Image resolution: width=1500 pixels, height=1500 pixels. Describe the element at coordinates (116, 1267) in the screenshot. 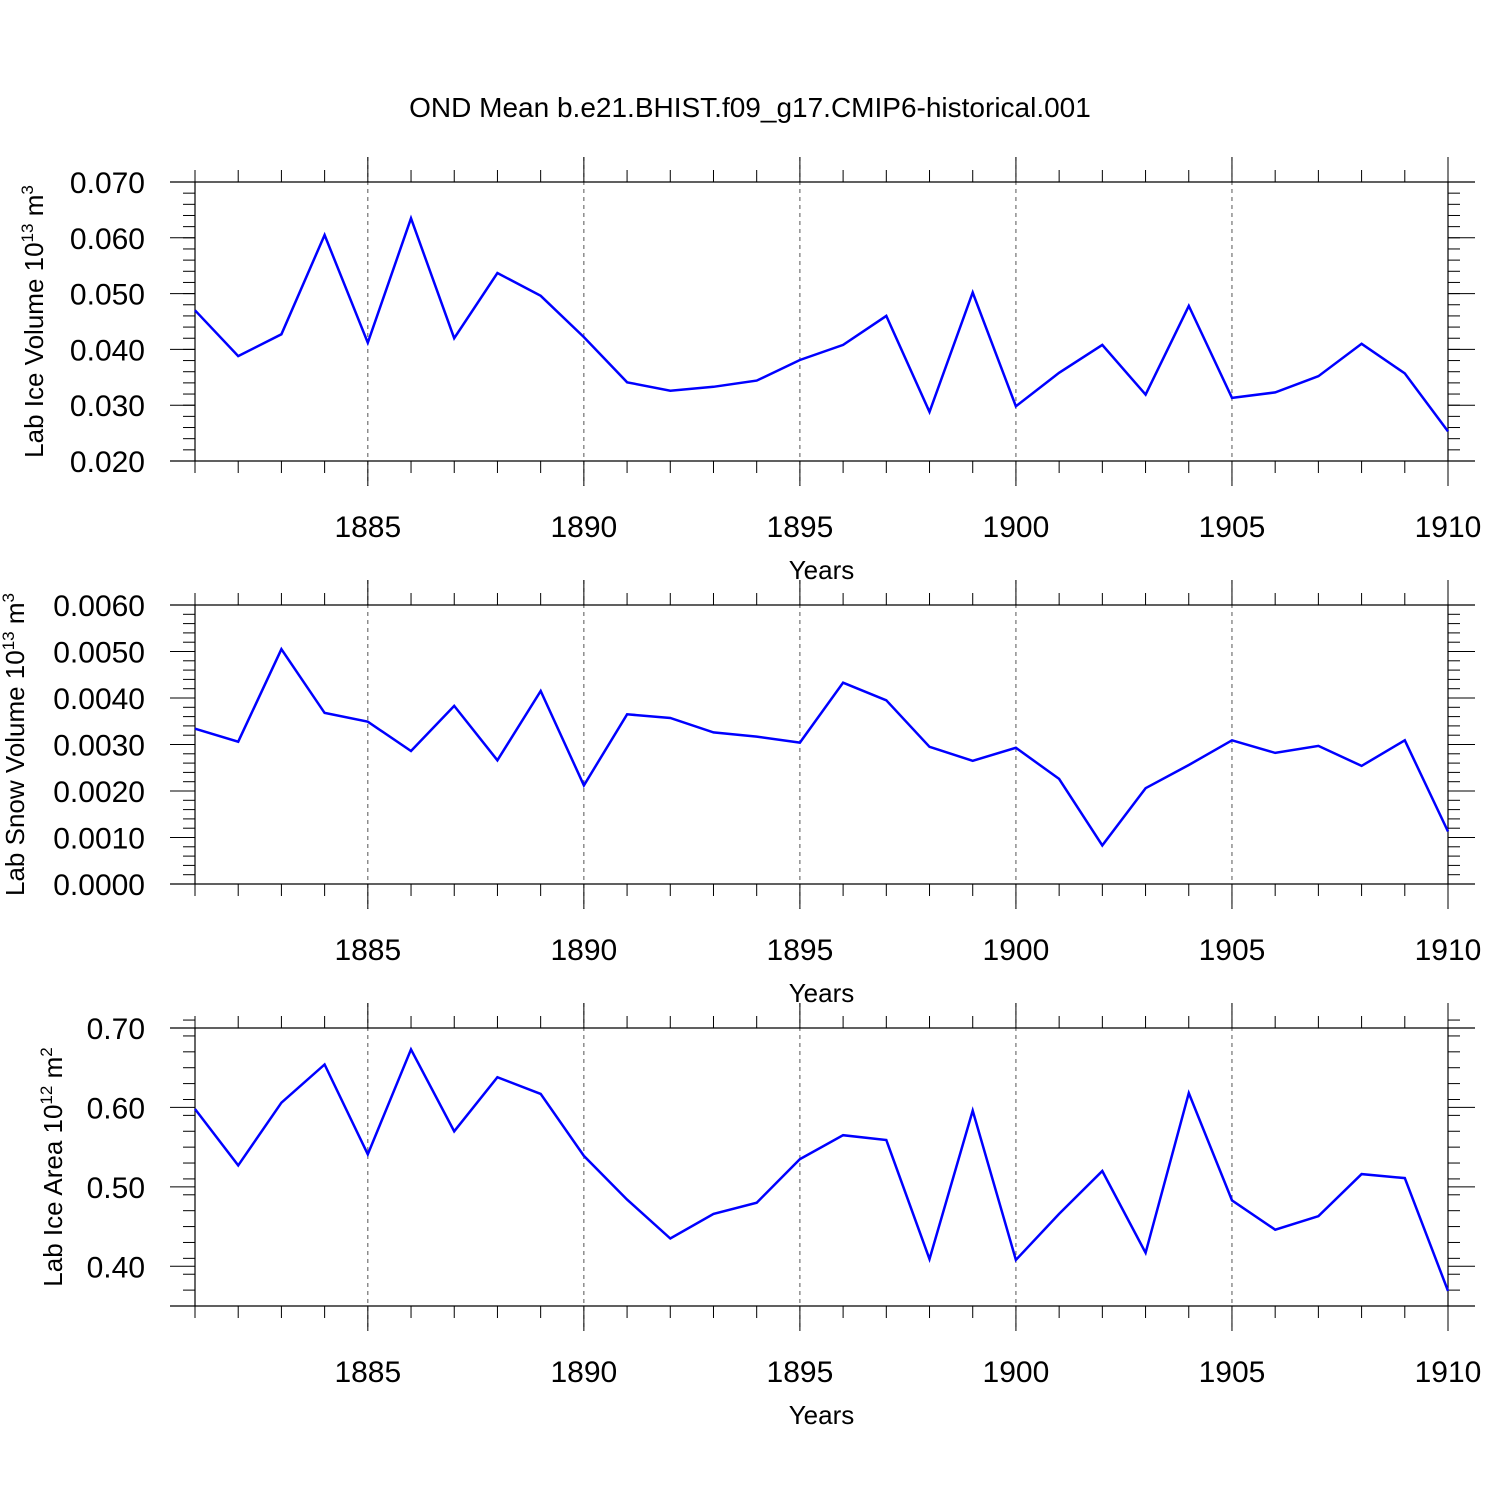

I see `y-tick-label: 0.40` at that location.